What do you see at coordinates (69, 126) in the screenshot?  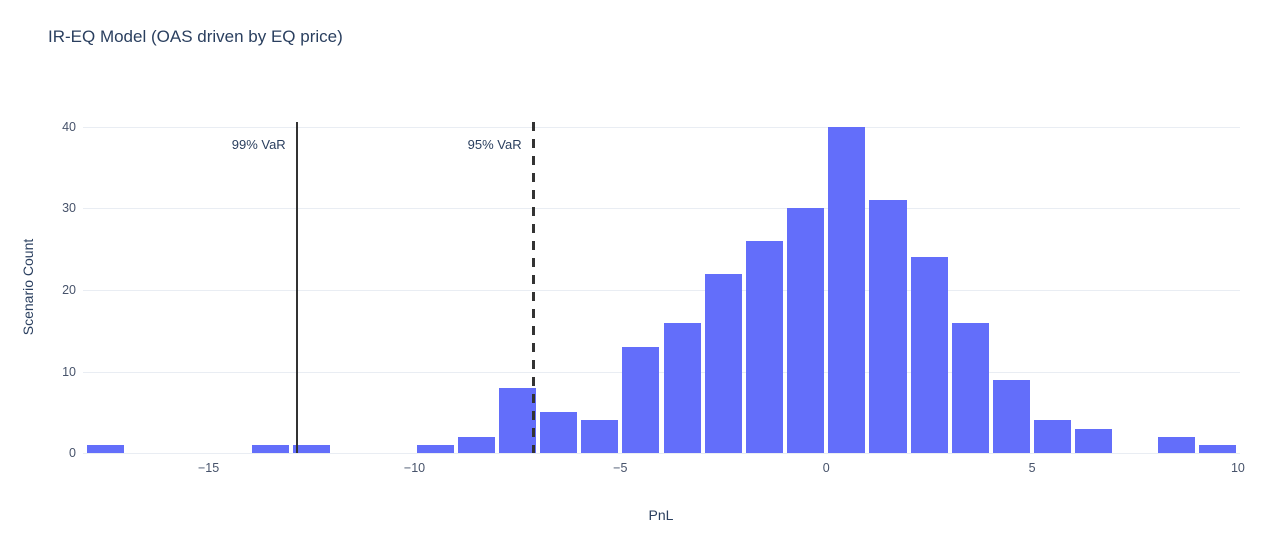 I see `y-tick-label: 40` at bounding box center [69, 126].